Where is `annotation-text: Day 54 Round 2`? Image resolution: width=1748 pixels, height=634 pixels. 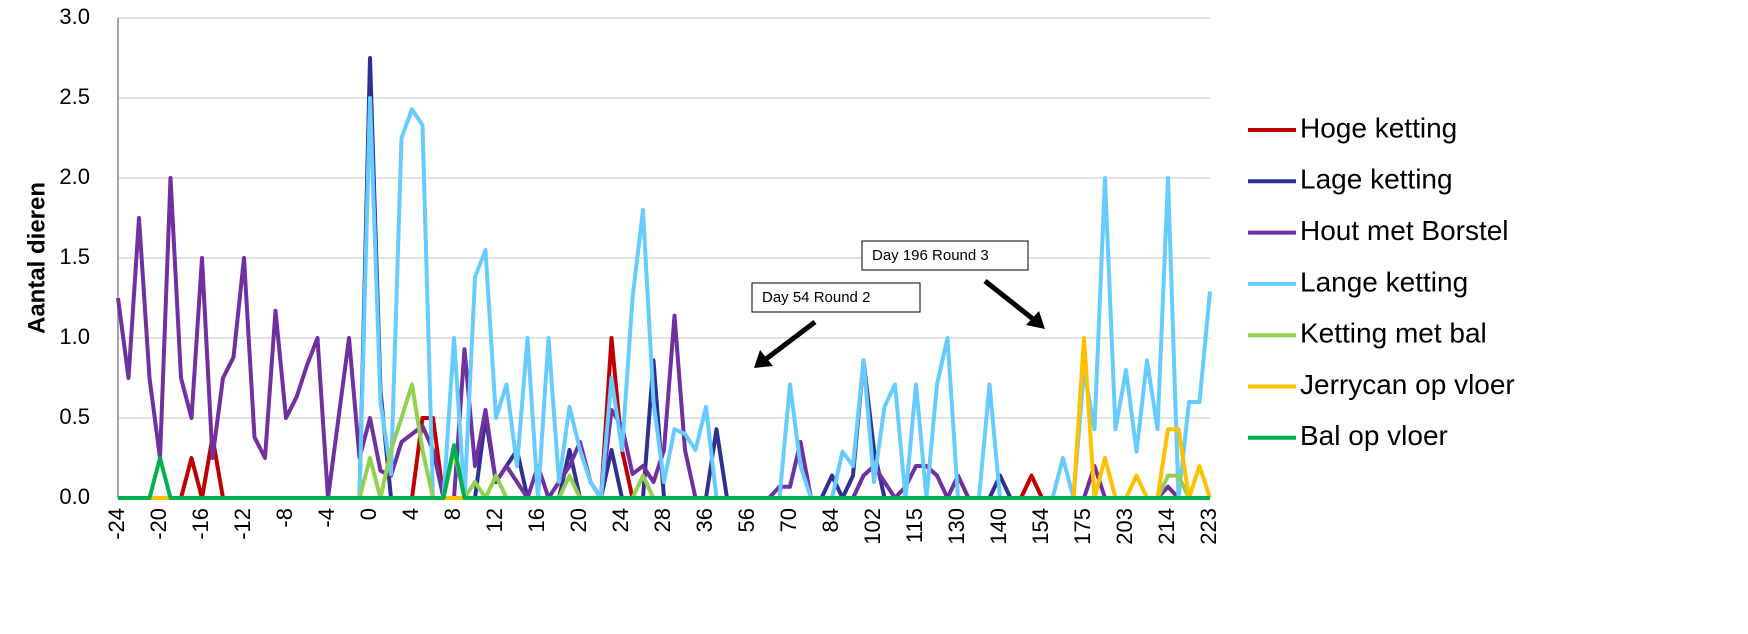
annotation-text: Day 54 Round 2 is located at coordinates (816, 297).